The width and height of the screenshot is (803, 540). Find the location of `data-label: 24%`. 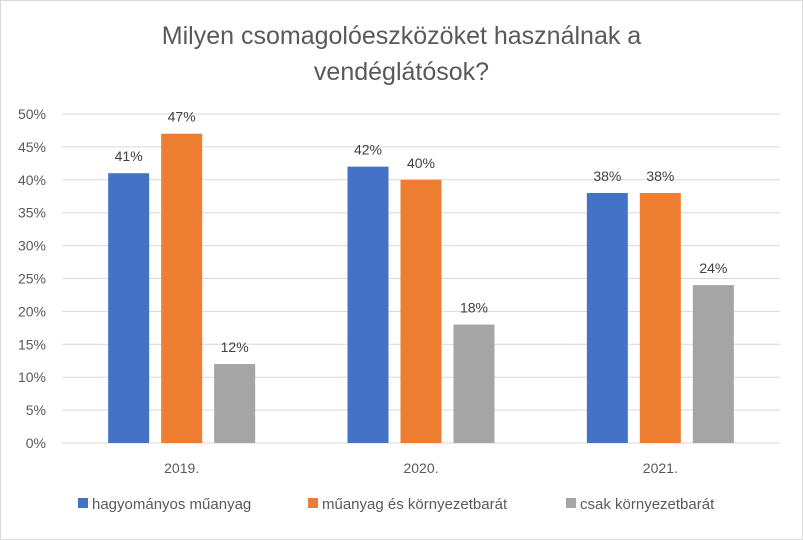

data-label: 24% is located at coordinates (713, 268).